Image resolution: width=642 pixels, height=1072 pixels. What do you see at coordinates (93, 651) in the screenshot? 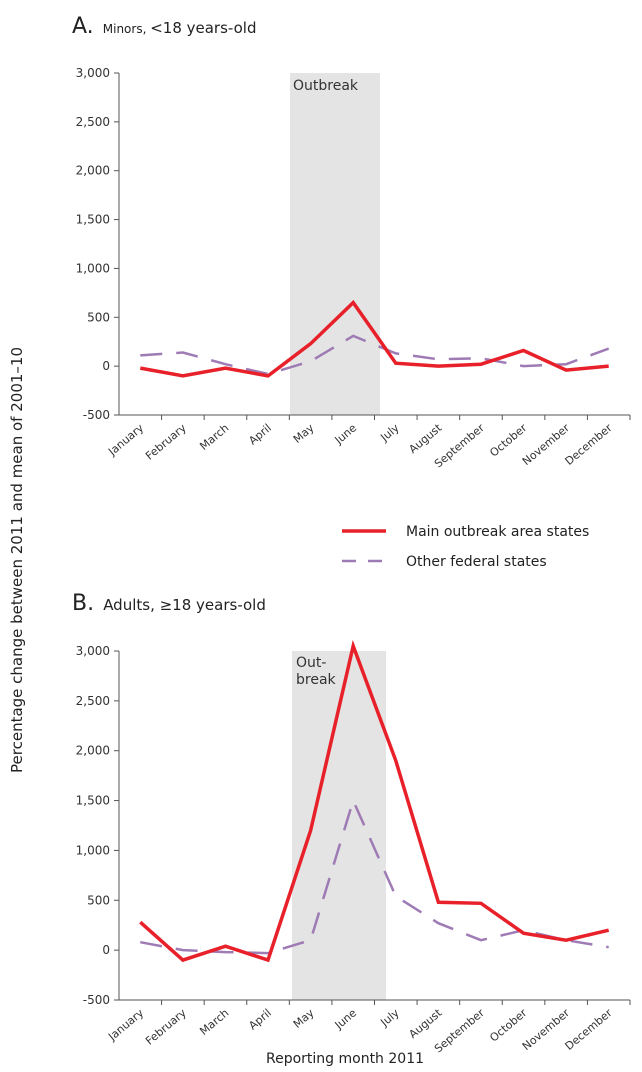
I see `panel-b-y-tick-label: 3,000` at bounding box center [93, 651].